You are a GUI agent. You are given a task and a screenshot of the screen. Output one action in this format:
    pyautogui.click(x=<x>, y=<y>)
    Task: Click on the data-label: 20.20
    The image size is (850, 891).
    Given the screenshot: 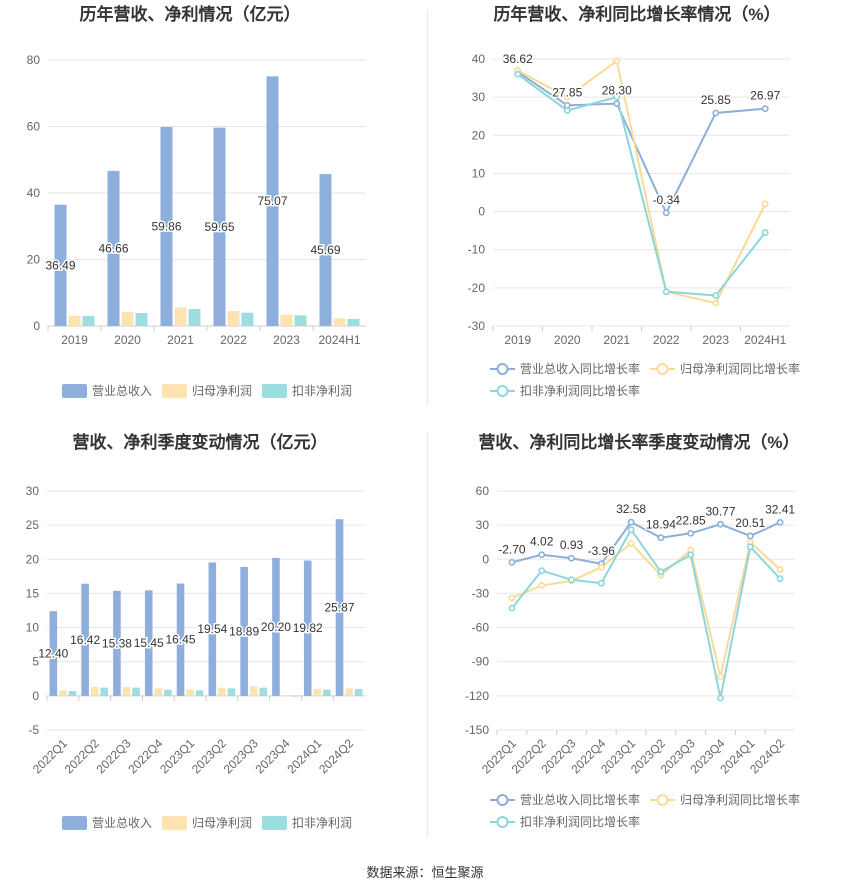 What is the action you would take?
    pyautogui.click(x=276, y=627)
    